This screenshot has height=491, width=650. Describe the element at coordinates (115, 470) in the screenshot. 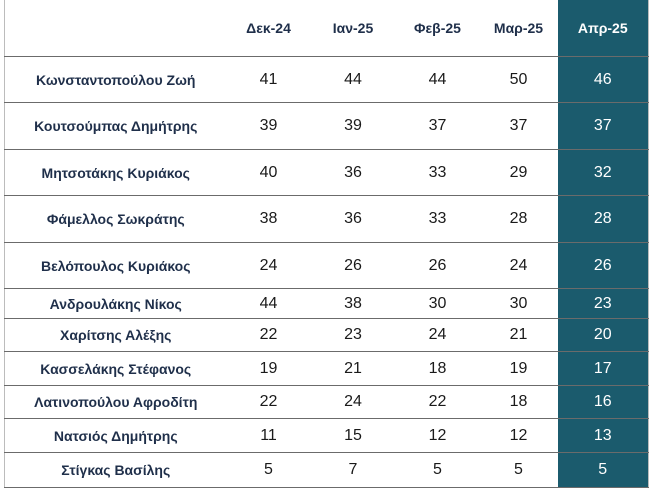

I see `row-name: Στίγκας Βασίλης` at that location.